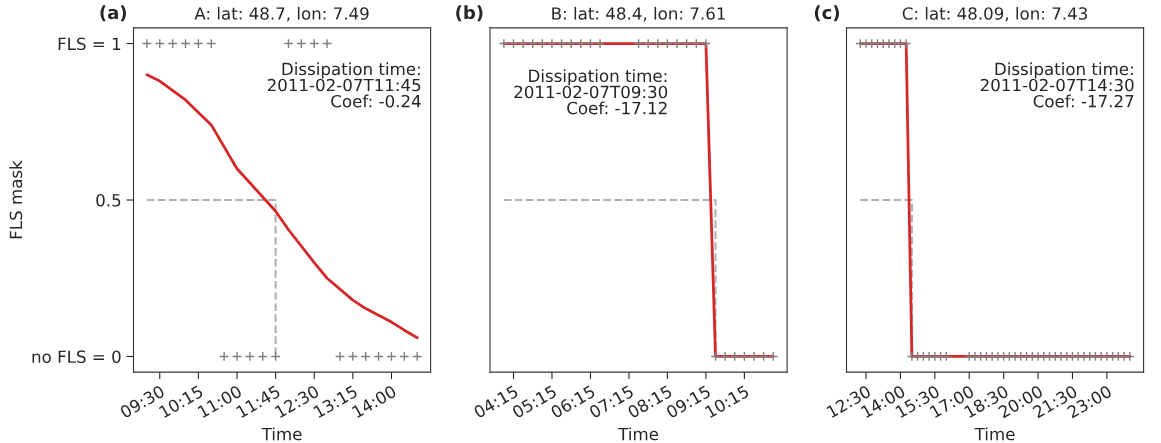 The height and width of the screenshot is (443, 1161). I want to click on y-tick-label: 0.5, so click(108, 200).